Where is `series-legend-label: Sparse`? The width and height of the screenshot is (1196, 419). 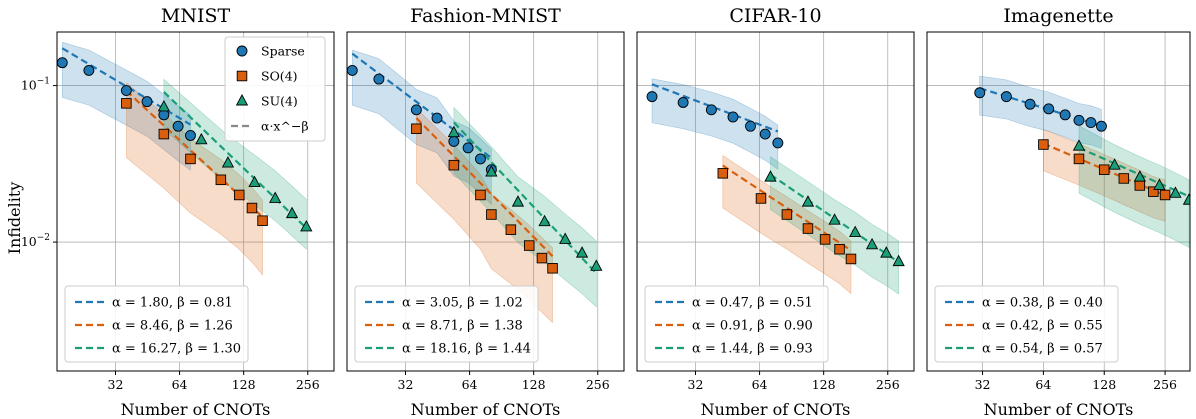 series-legend-label: Sparse is located at coordinates (283, 51).